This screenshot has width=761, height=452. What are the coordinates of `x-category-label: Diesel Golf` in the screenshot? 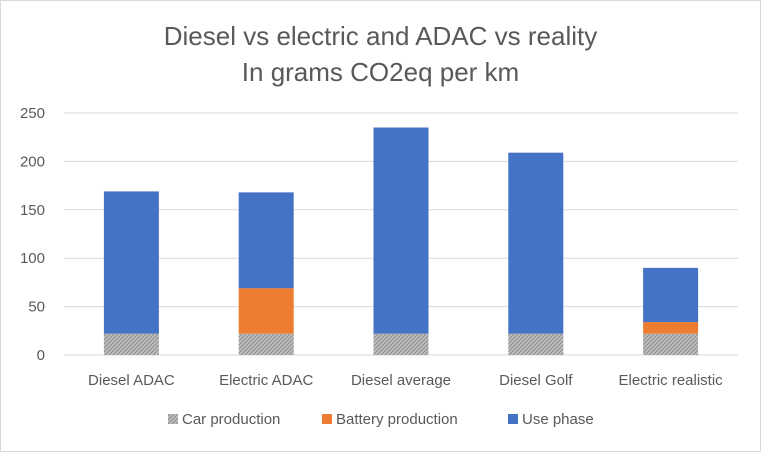 It's located at (536, 380).